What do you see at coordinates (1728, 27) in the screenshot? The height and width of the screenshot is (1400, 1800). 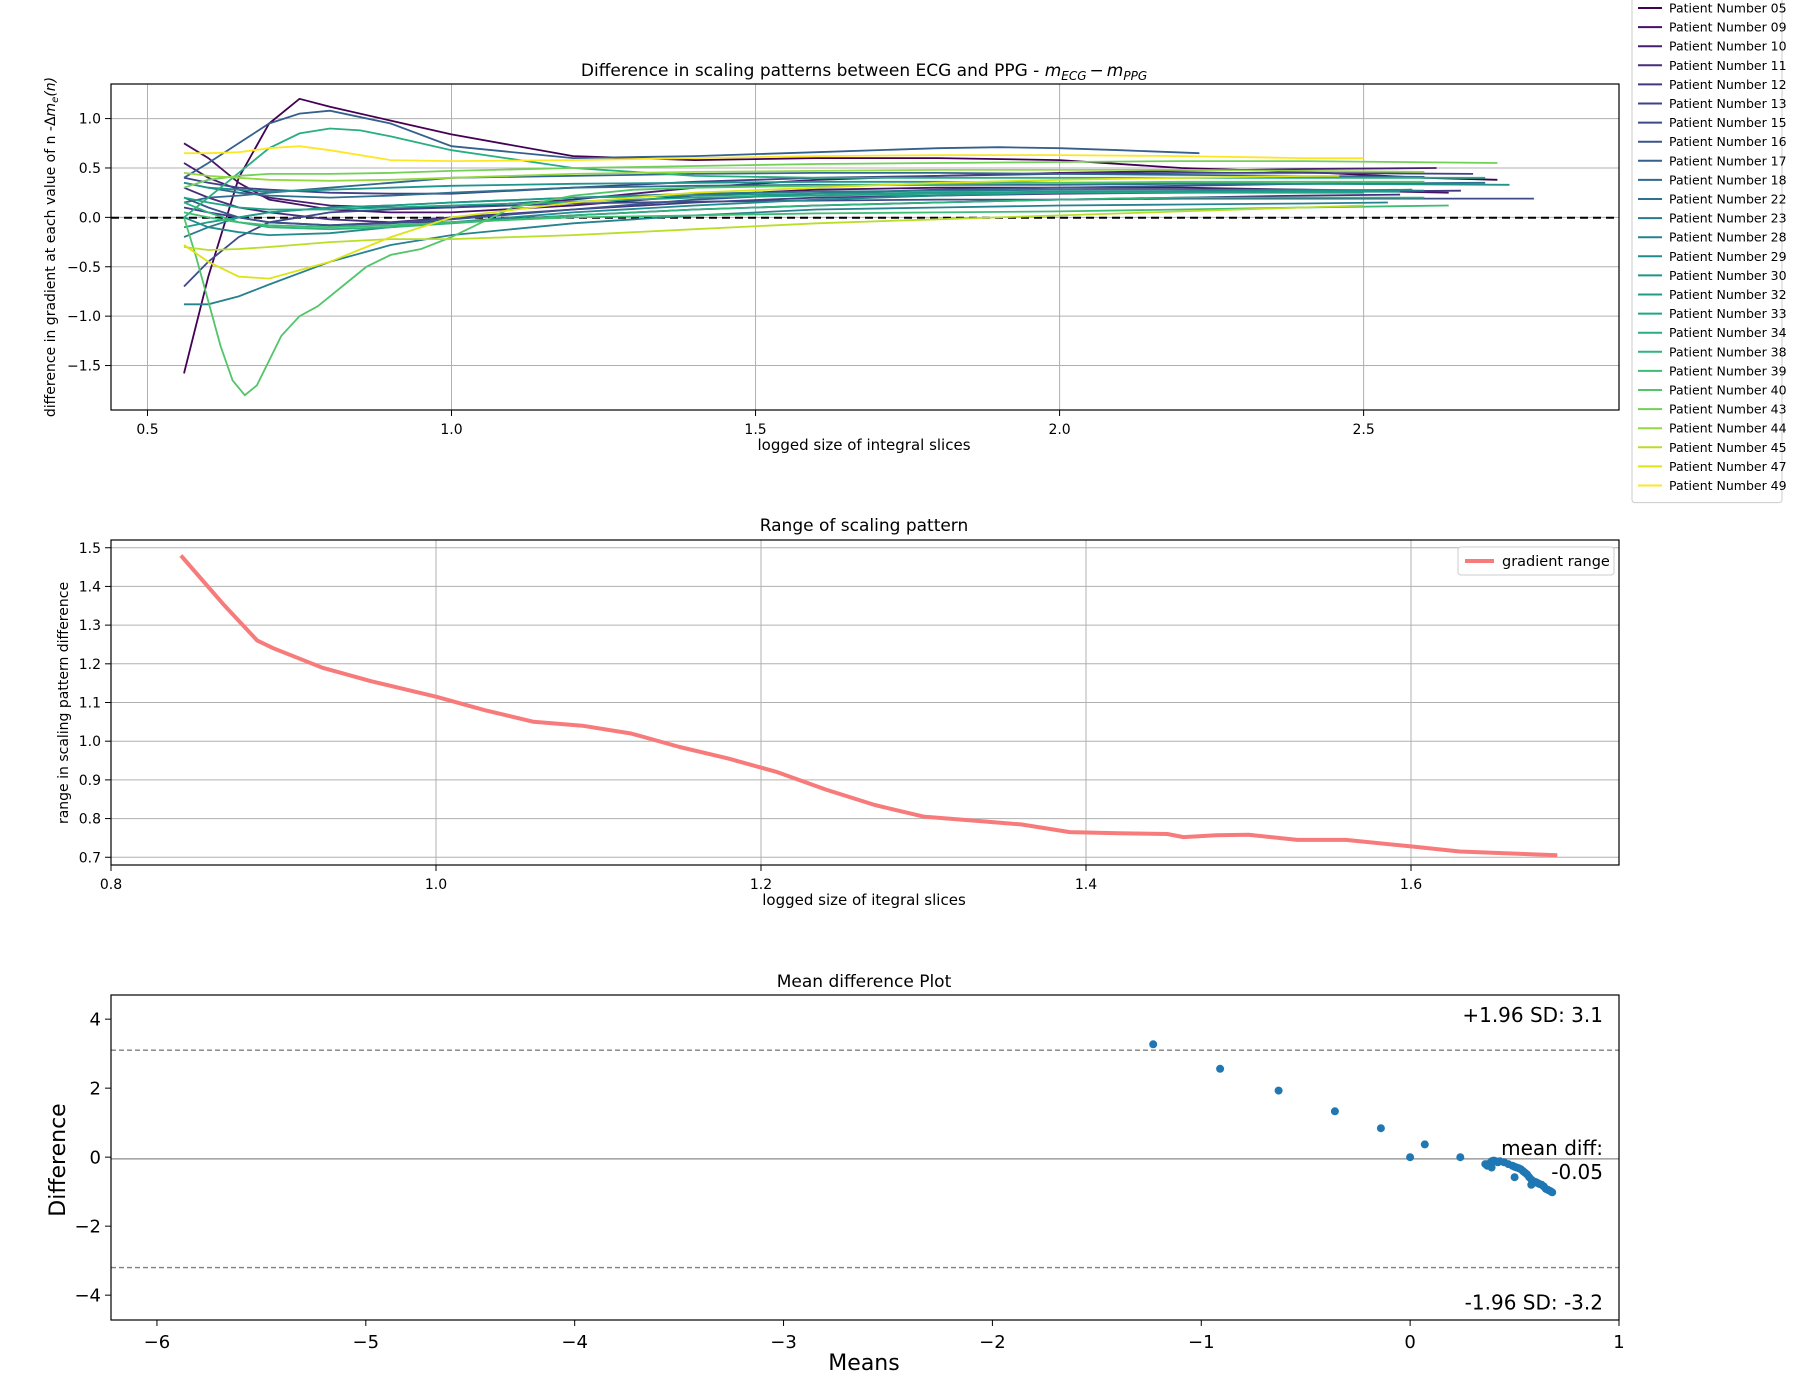 I see `legend-entry: Patient Number 09` at bounding box center [1728, 27].